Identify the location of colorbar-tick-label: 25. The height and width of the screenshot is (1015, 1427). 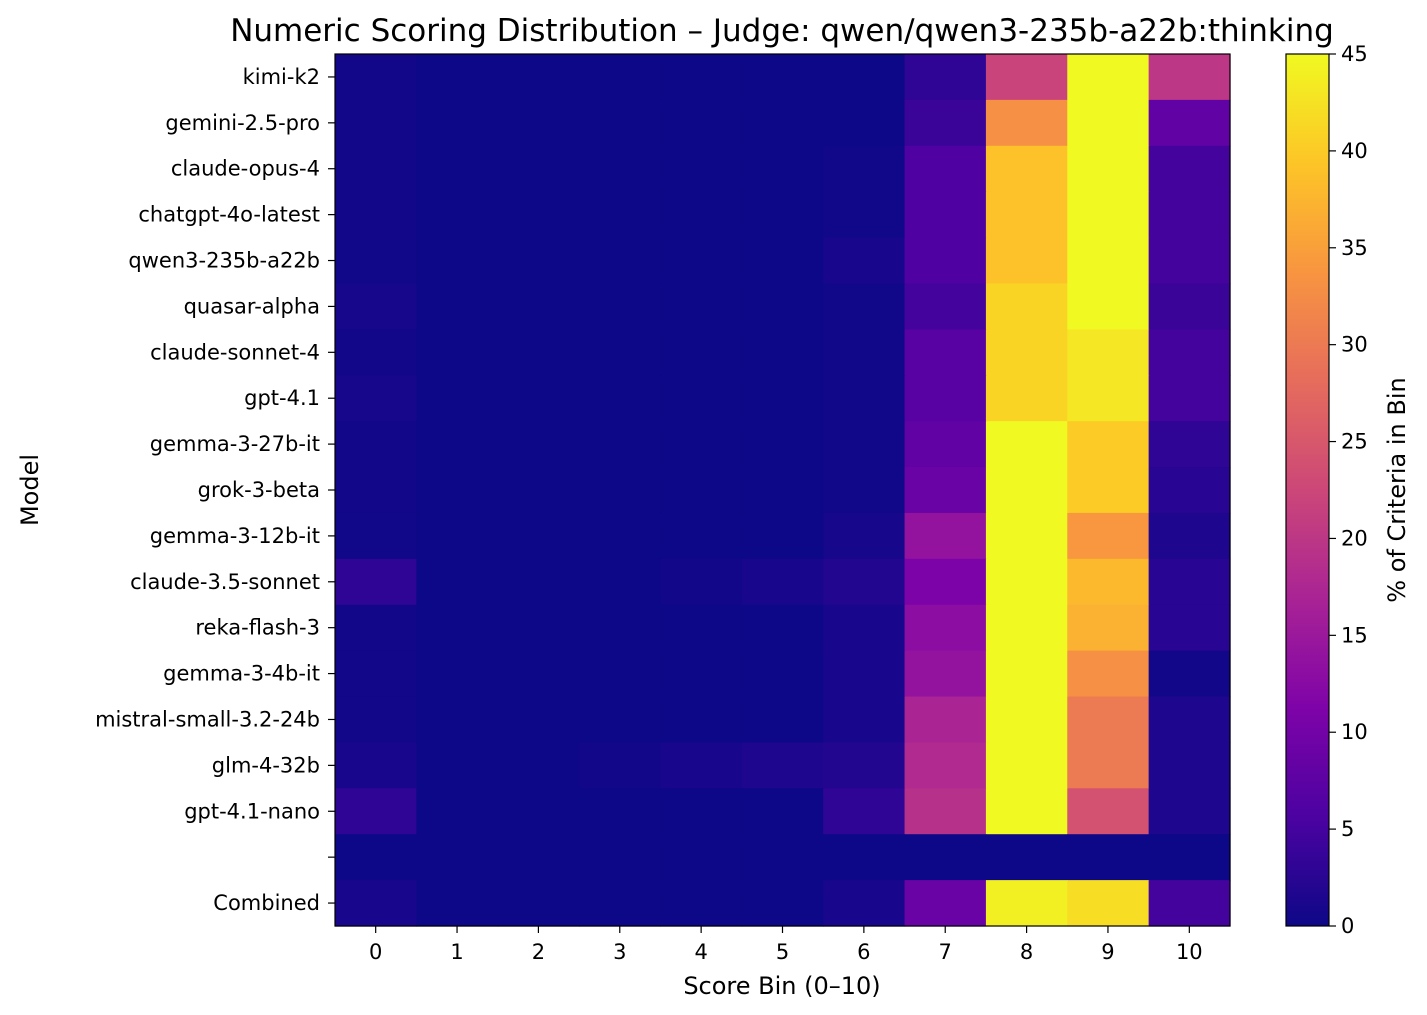
(1354, 442).